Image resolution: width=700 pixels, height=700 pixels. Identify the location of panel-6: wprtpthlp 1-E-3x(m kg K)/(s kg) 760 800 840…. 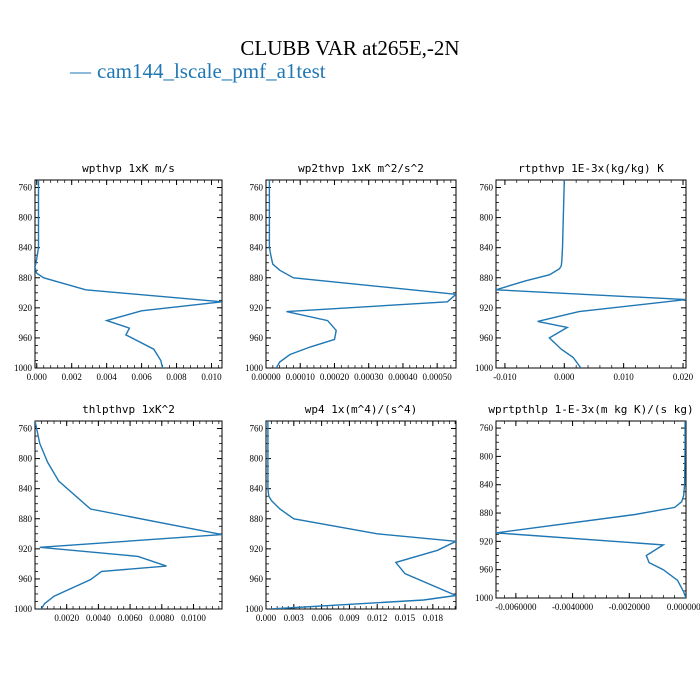
(587, 507).